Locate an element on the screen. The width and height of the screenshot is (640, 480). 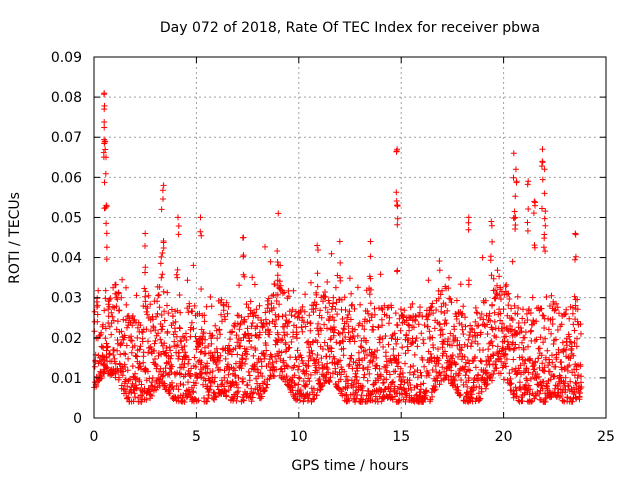
y-tick-label: 0 is located at coordinates (77, 419).